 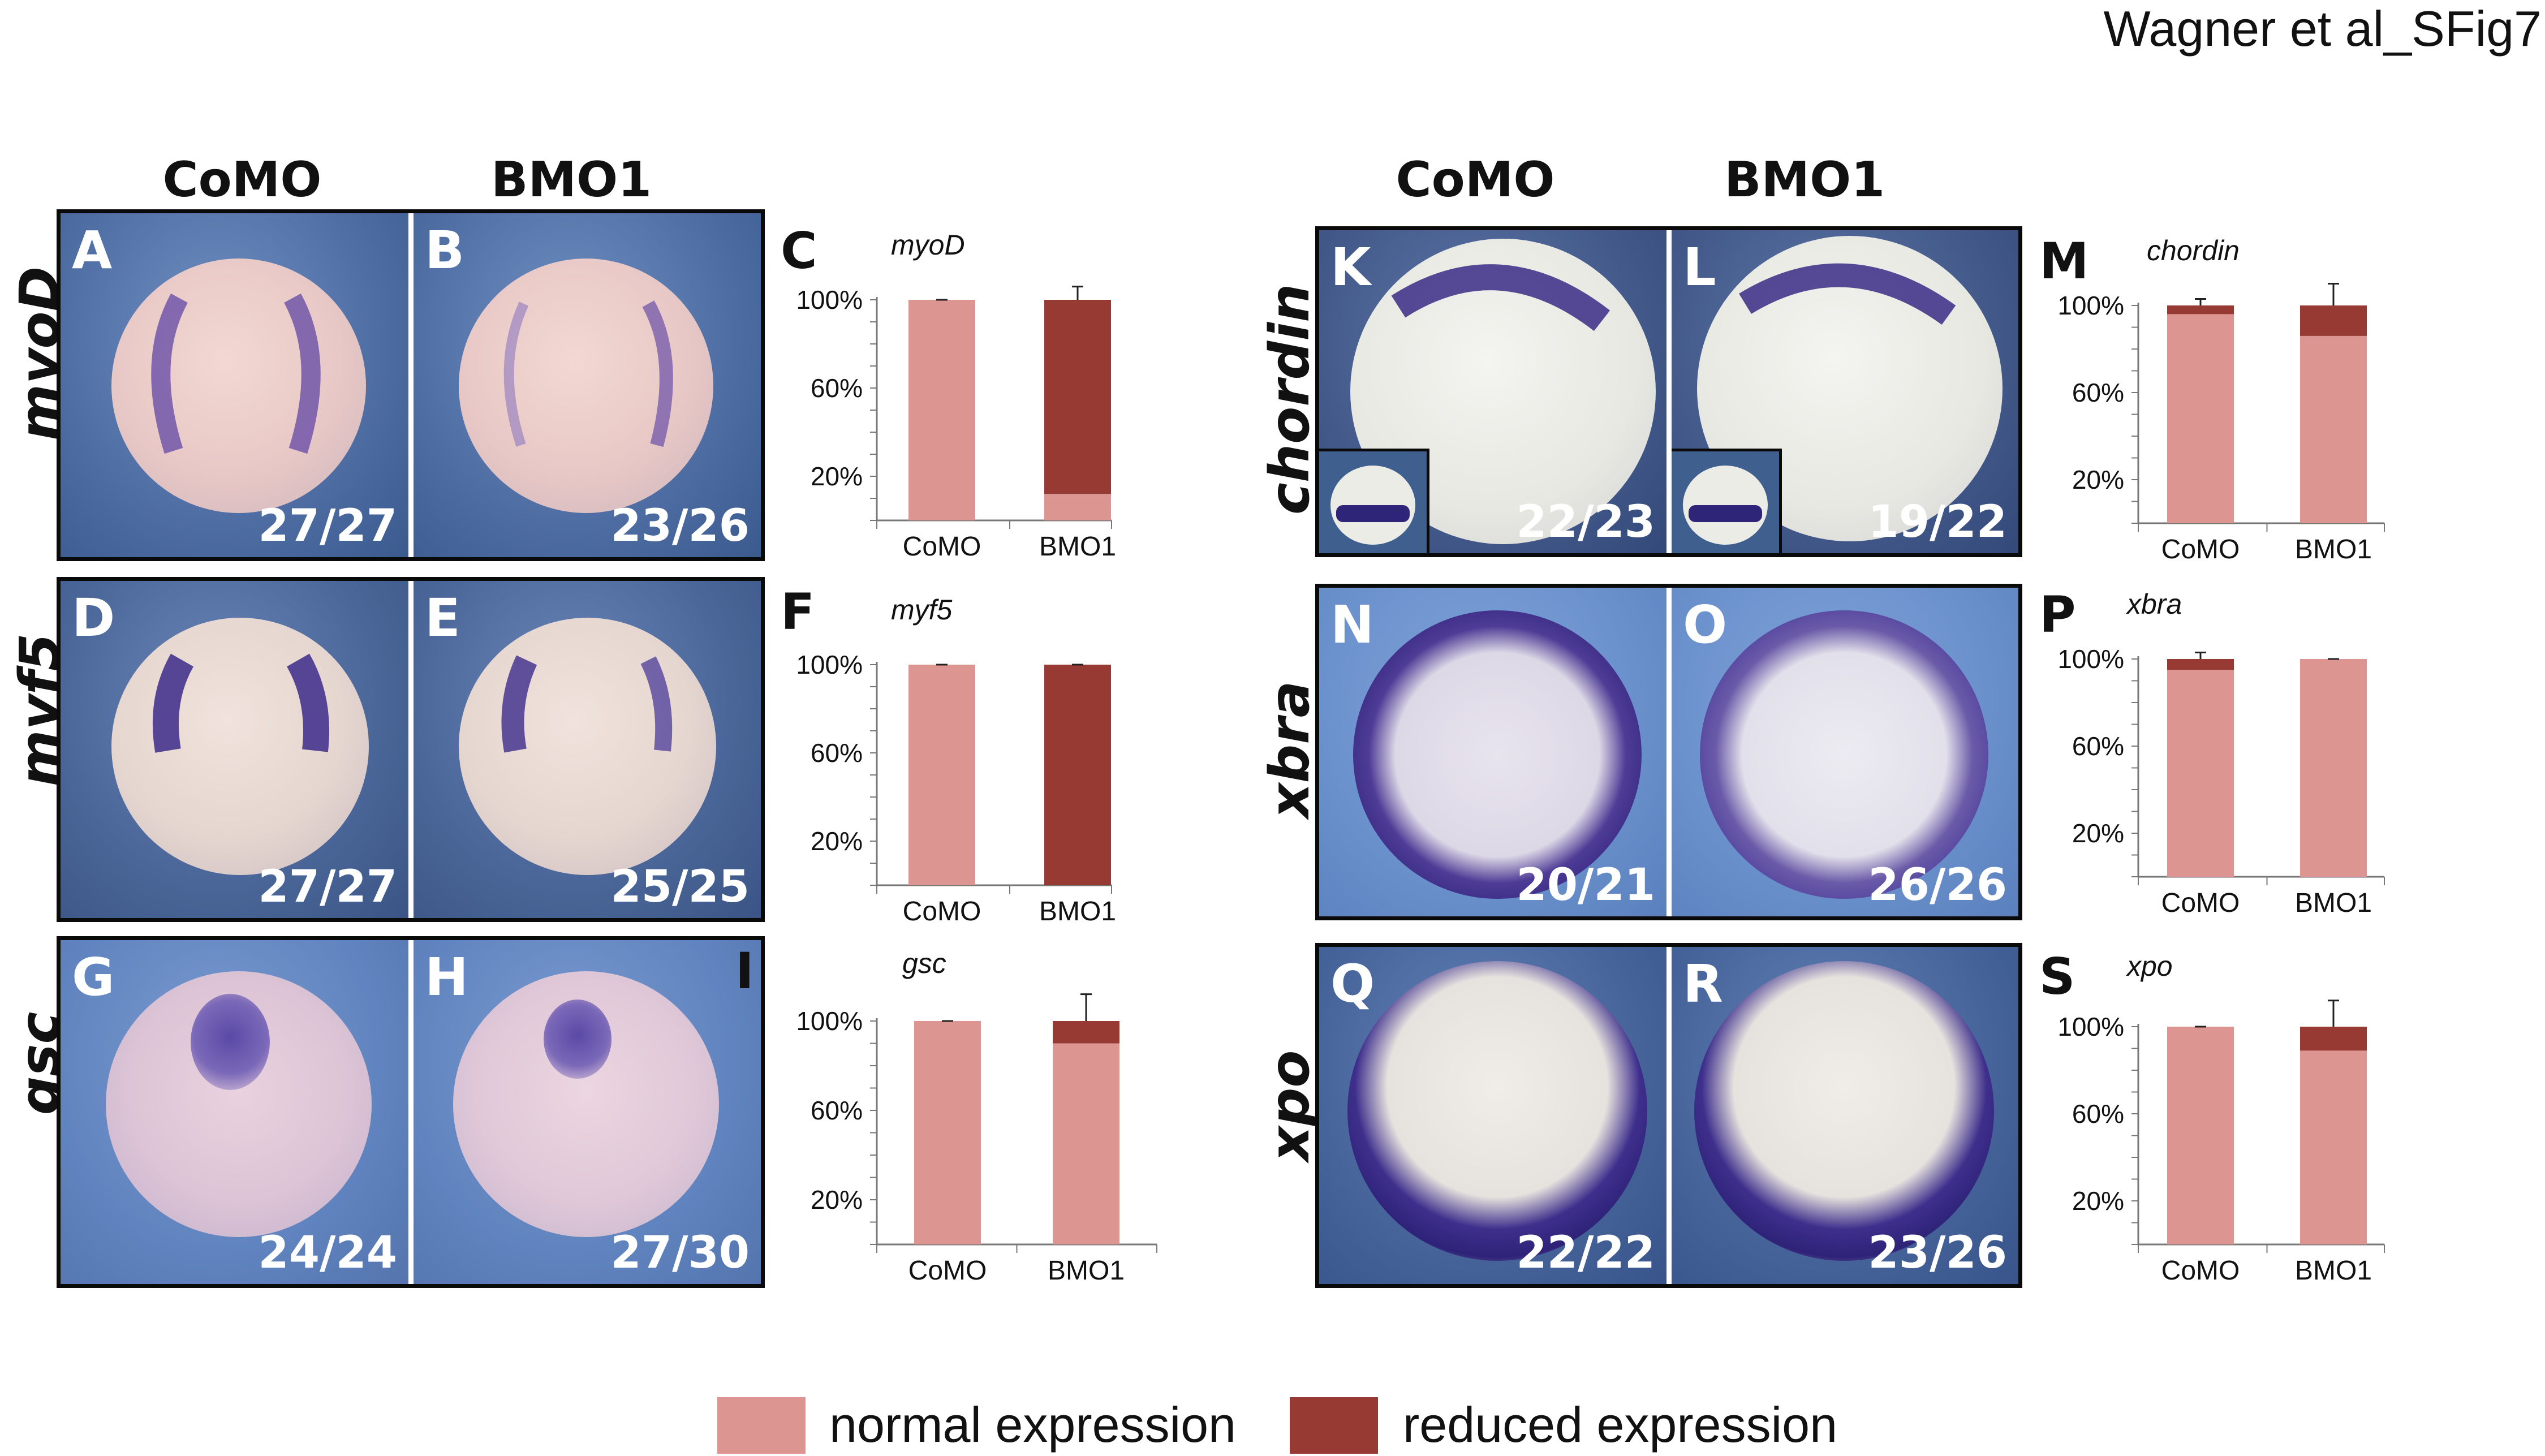 I want to click on photo-panel-q: Q 22/22, so click(x=1492, y=1115).